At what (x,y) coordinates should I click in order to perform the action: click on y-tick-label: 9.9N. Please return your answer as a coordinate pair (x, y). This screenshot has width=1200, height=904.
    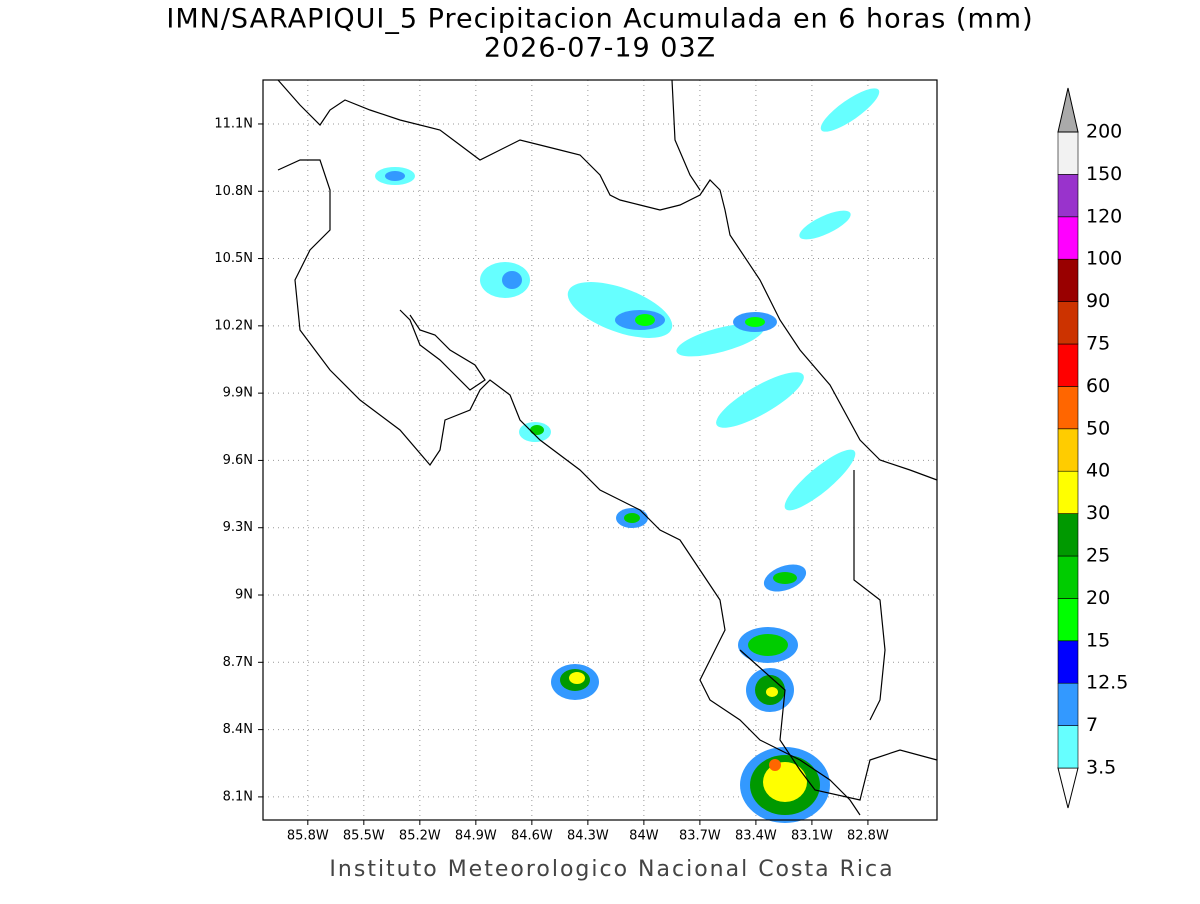
    Looking at the image, I should click on (238, 393).